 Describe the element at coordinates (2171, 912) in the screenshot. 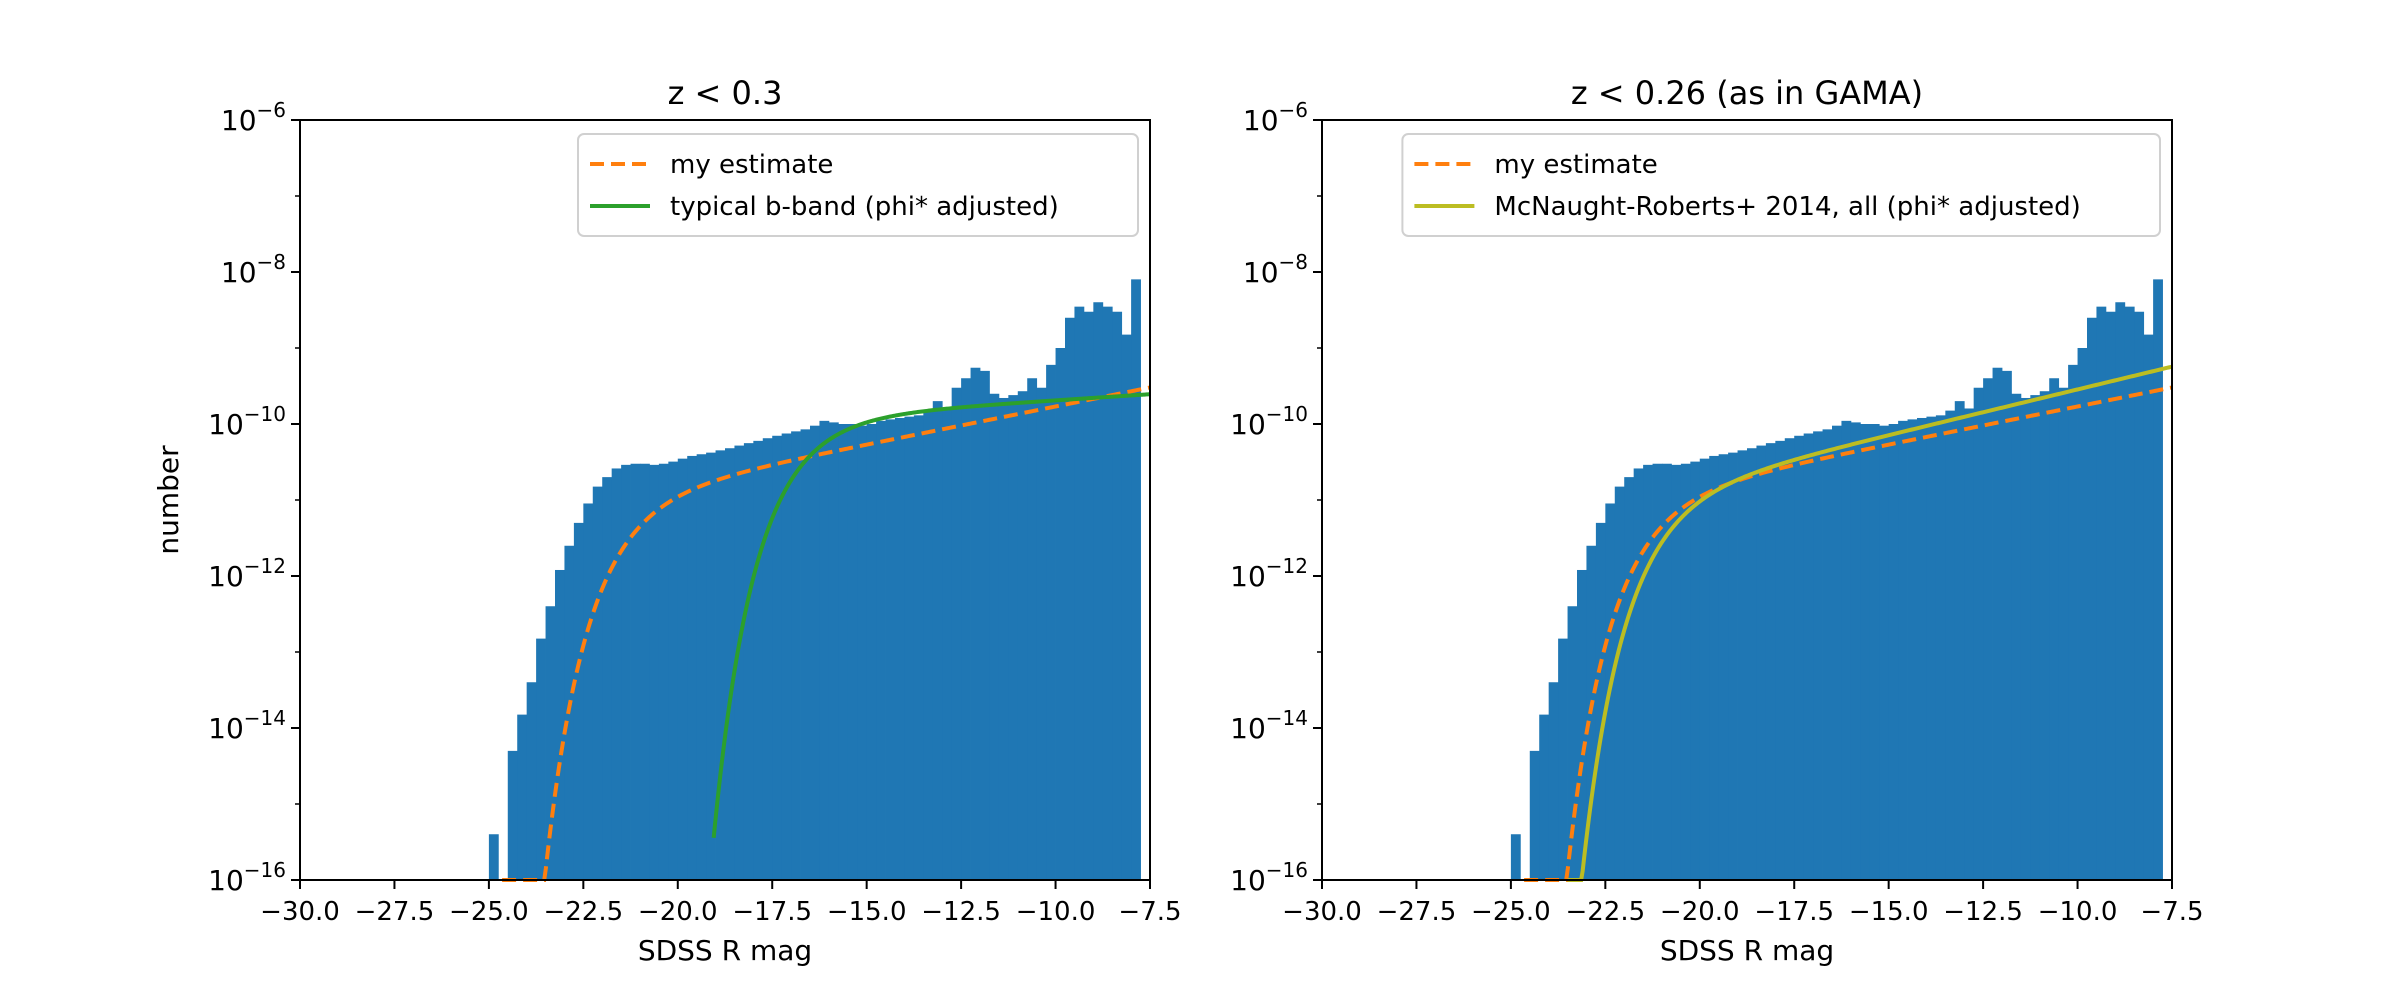

I see `x-tick-label: −7.5` at that location.